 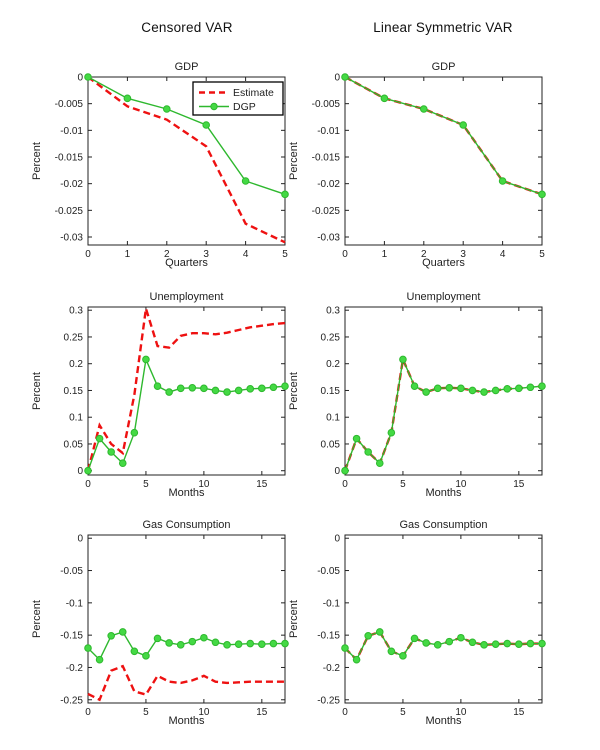 What do you see at coordinates (326, 104) in the screenshot?
I see `svg-text: -0.005` at bounding box center [326, 104].